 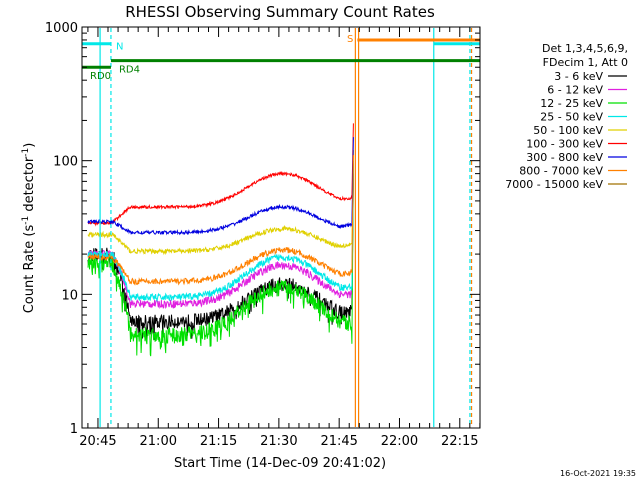 I want to click on legend-entry: 3 - 6 keV, so click(x=578, y=76).